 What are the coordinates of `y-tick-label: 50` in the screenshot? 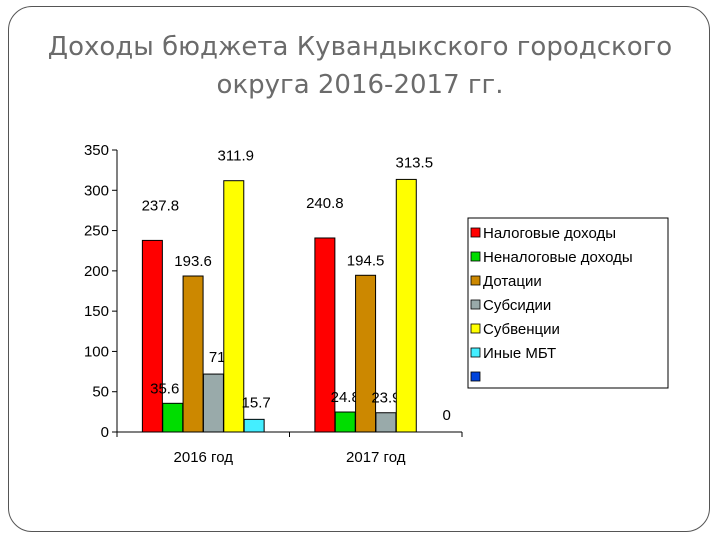 It's located at (100, 392).